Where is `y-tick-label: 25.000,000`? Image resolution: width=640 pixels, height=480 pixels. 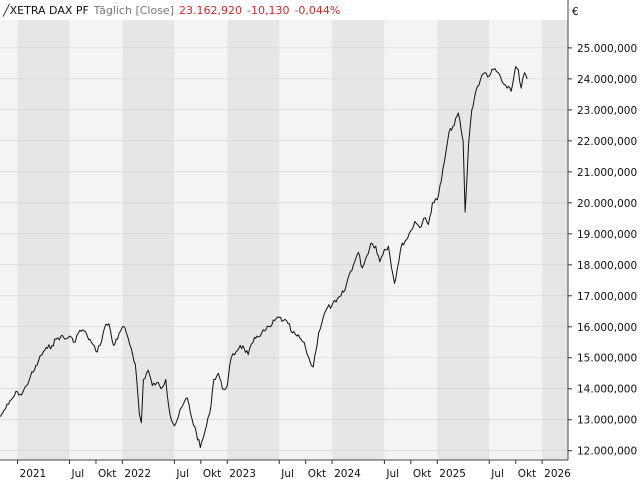 y-tick-label: 25.000,000 is located at coordinates (607, 49).